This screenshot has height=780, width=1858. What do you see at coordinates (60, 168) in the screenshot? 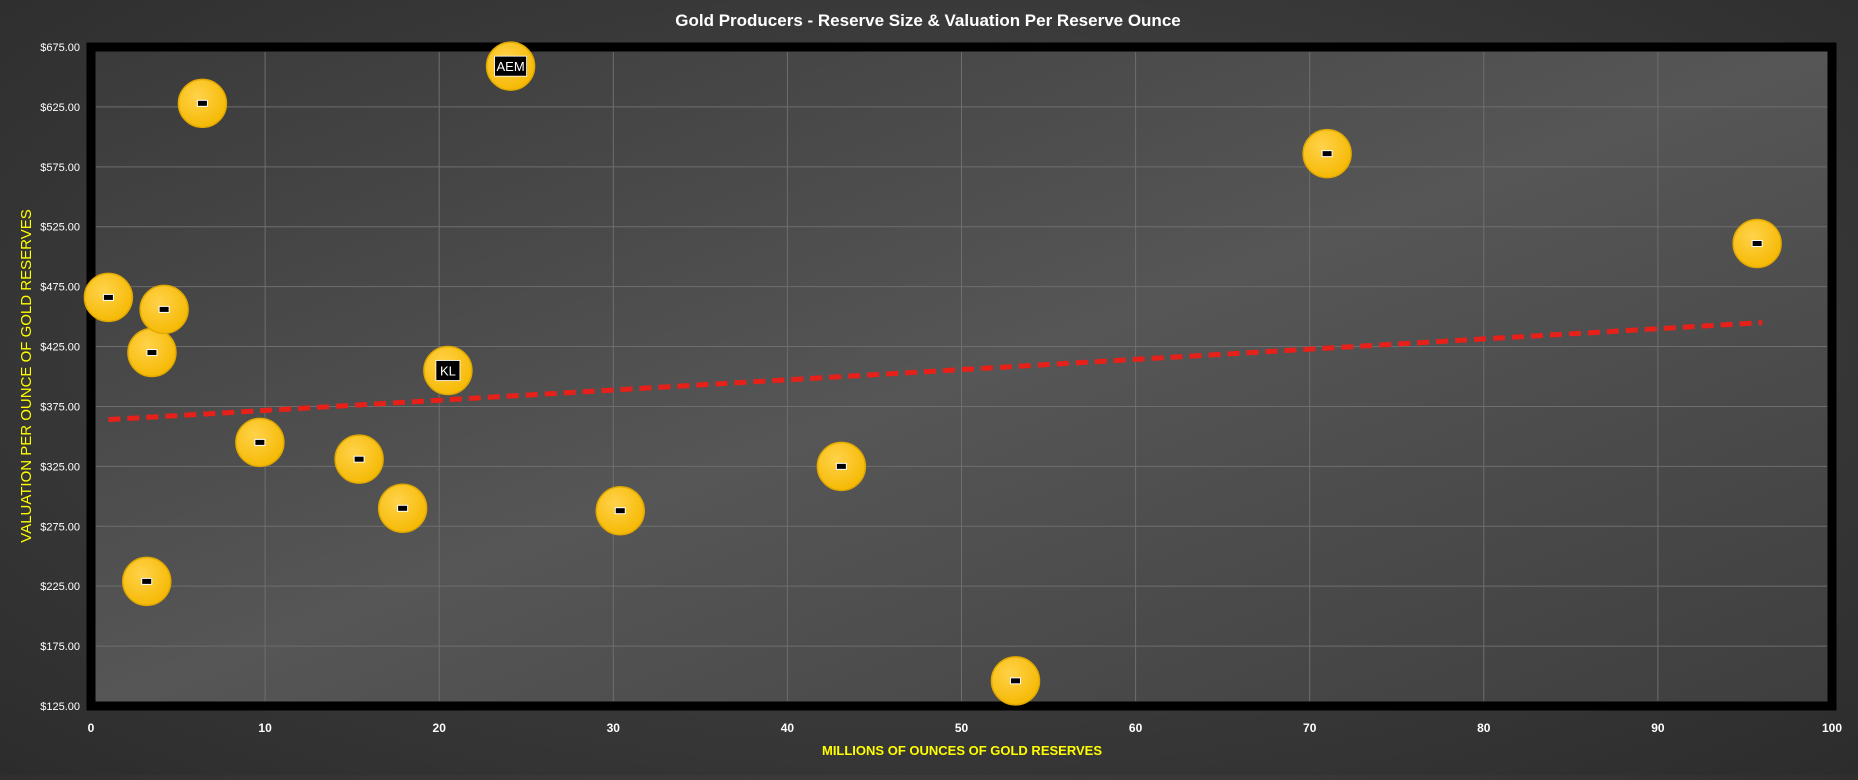
I see `y-tick-label: $575.00` at bounding box center [60, 168].